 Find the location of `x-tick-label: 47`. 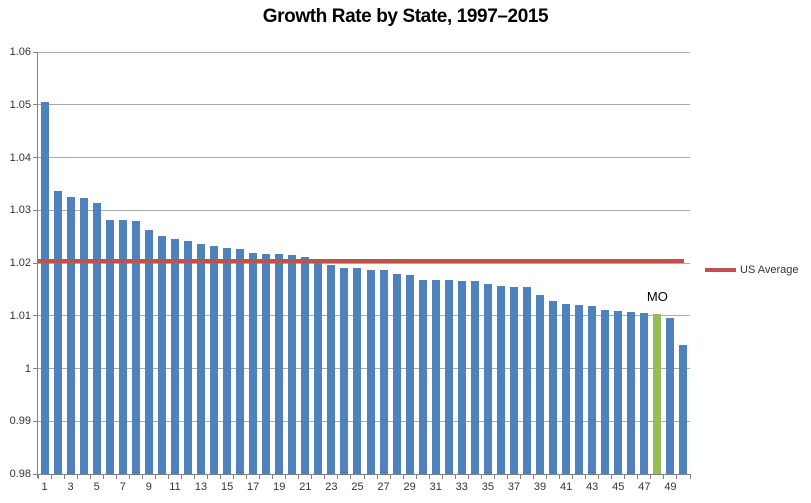

x-tick-label: 47 is located at coordinates (644, 487).